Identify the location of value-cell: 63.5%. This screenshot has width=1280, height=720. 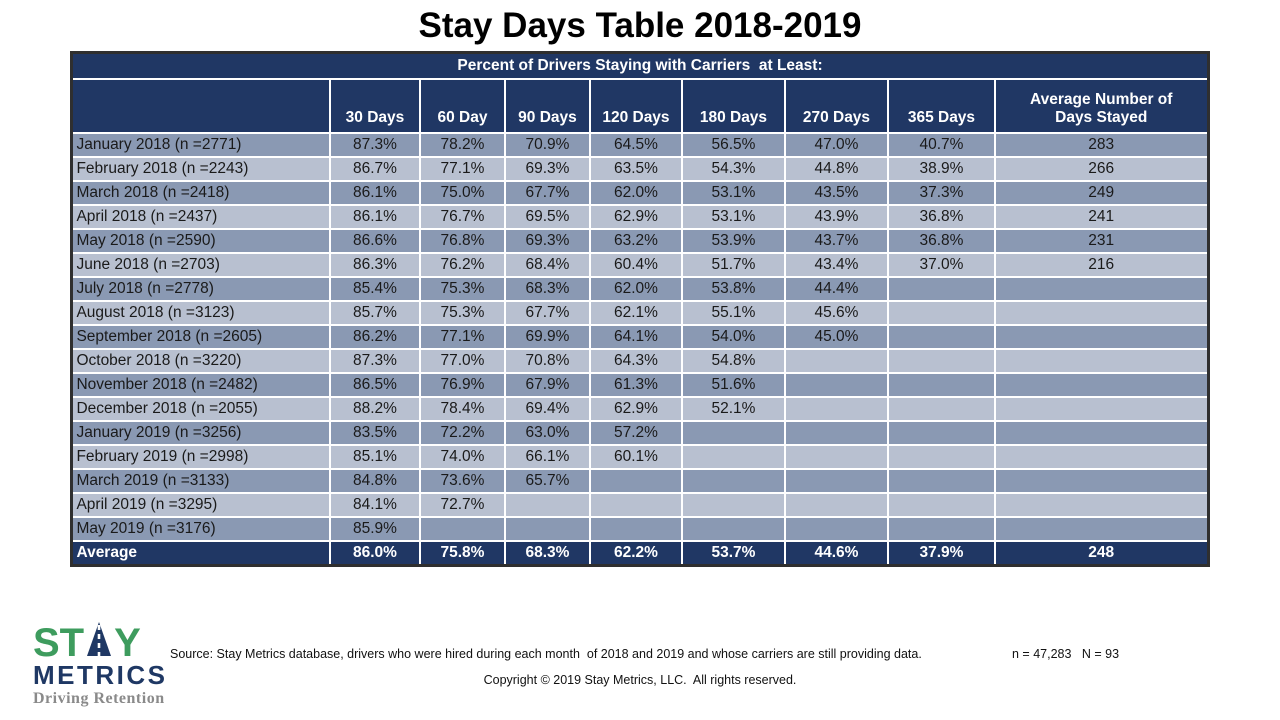
(635, 168).